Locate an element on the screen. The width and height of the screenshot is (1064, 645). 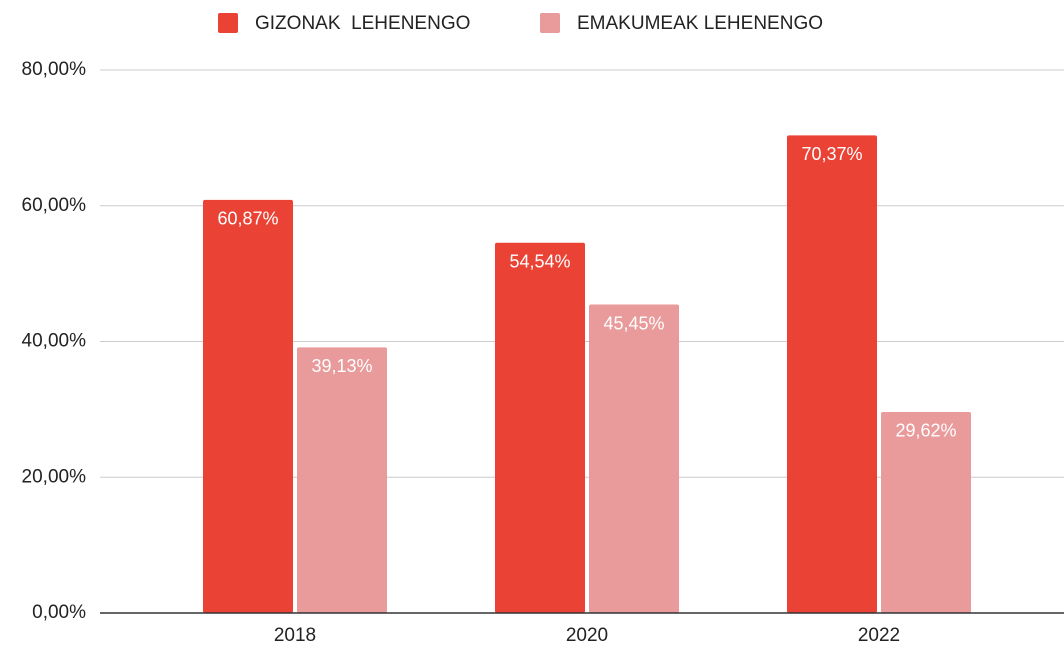
value-label: 45,45% is located at coordinates (633, 323).